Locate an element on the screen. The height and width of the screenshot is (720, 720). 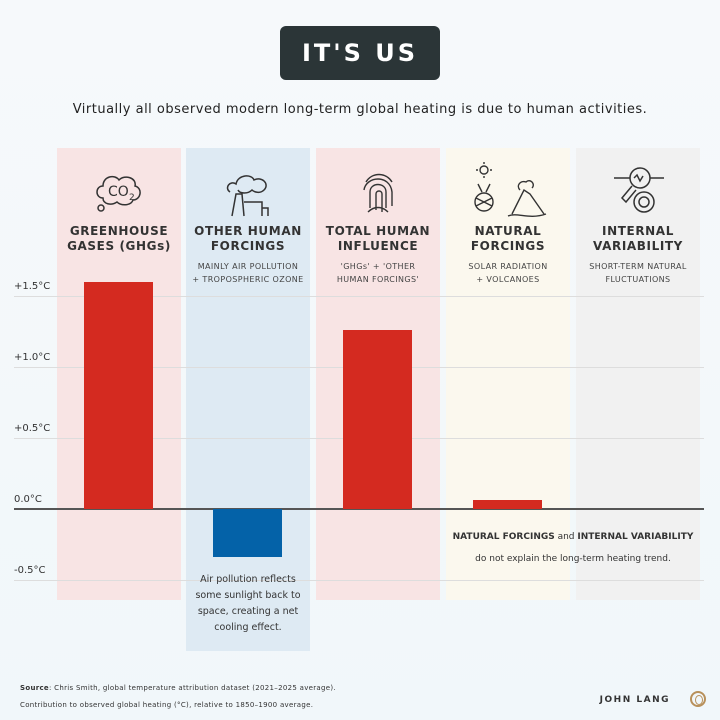
column-heading: TOTAL HUMAN INFLUENCE is located at coordinates (378, 238).